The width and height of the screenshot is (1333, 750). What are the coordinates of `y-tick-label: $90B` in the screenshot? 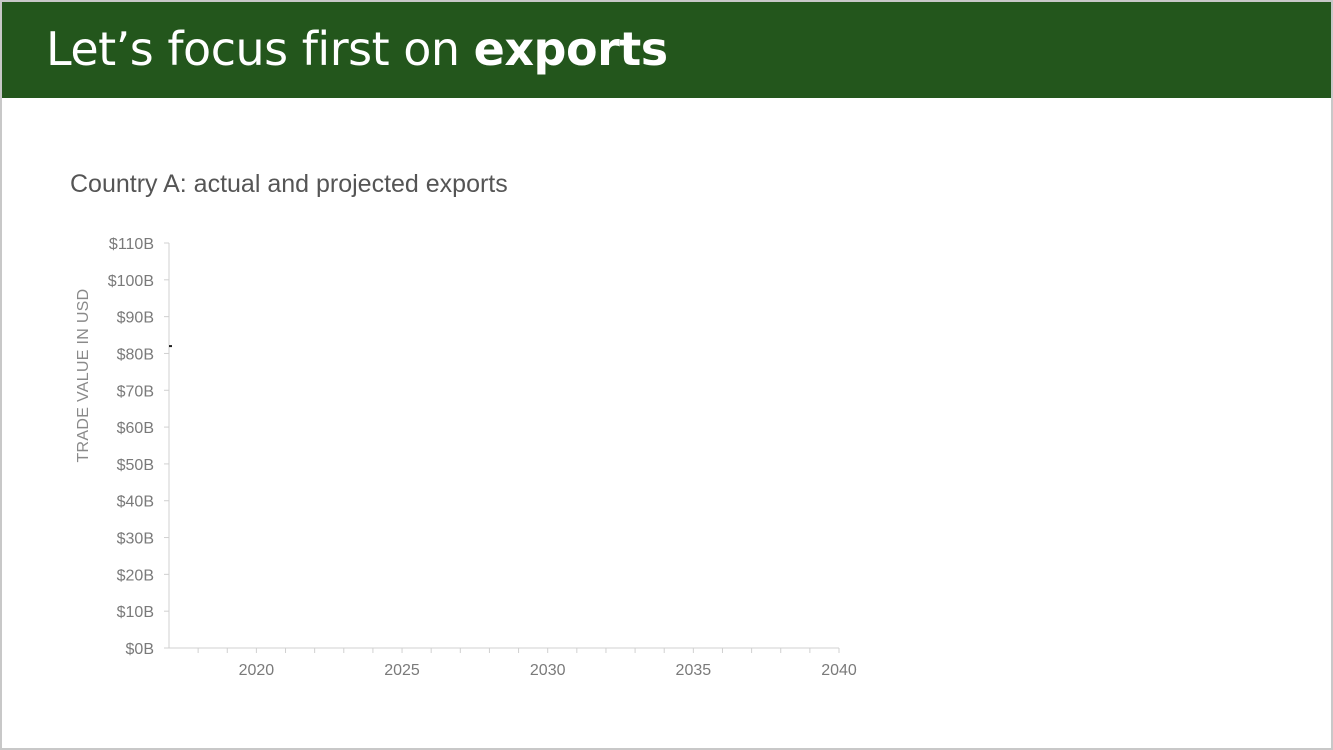 It's located at (135, 318).